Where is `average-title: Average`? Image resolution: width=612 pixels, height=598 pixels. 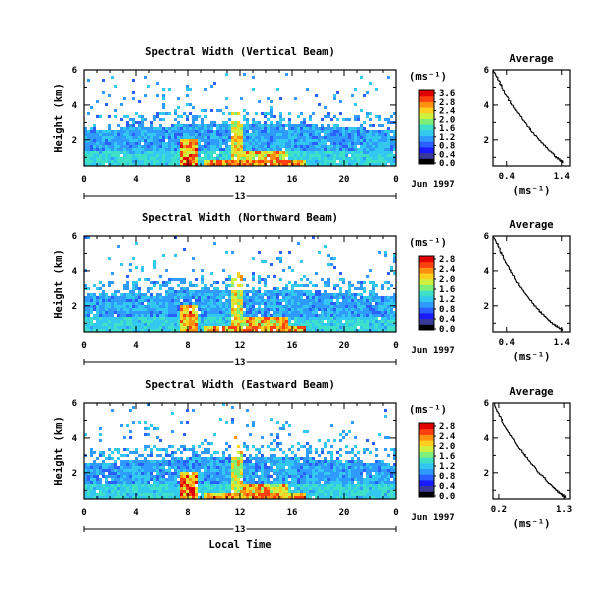
average-title: Average is located at coordinates (531, 59).